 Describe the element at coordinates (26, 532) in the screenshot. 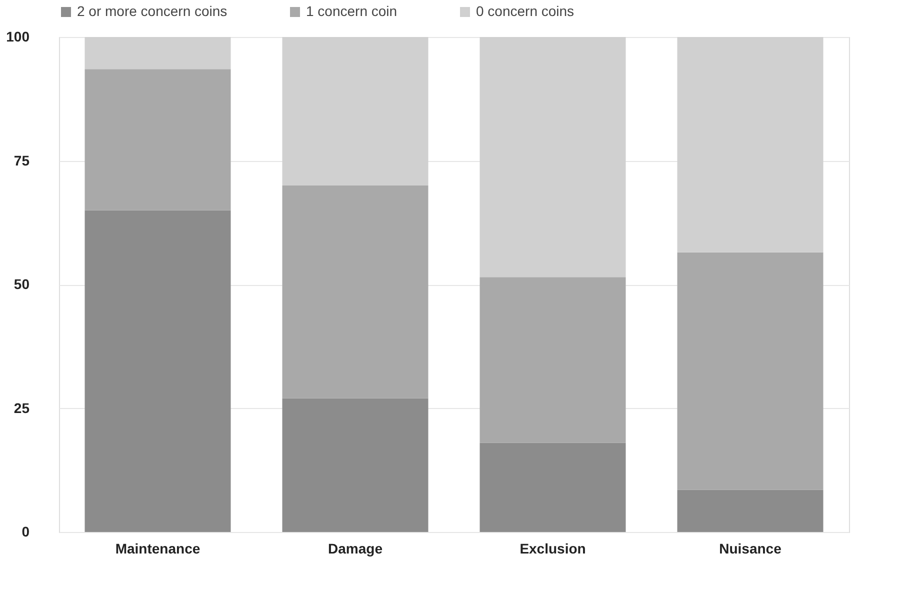

I see `y-tick-label: 0` at that location.